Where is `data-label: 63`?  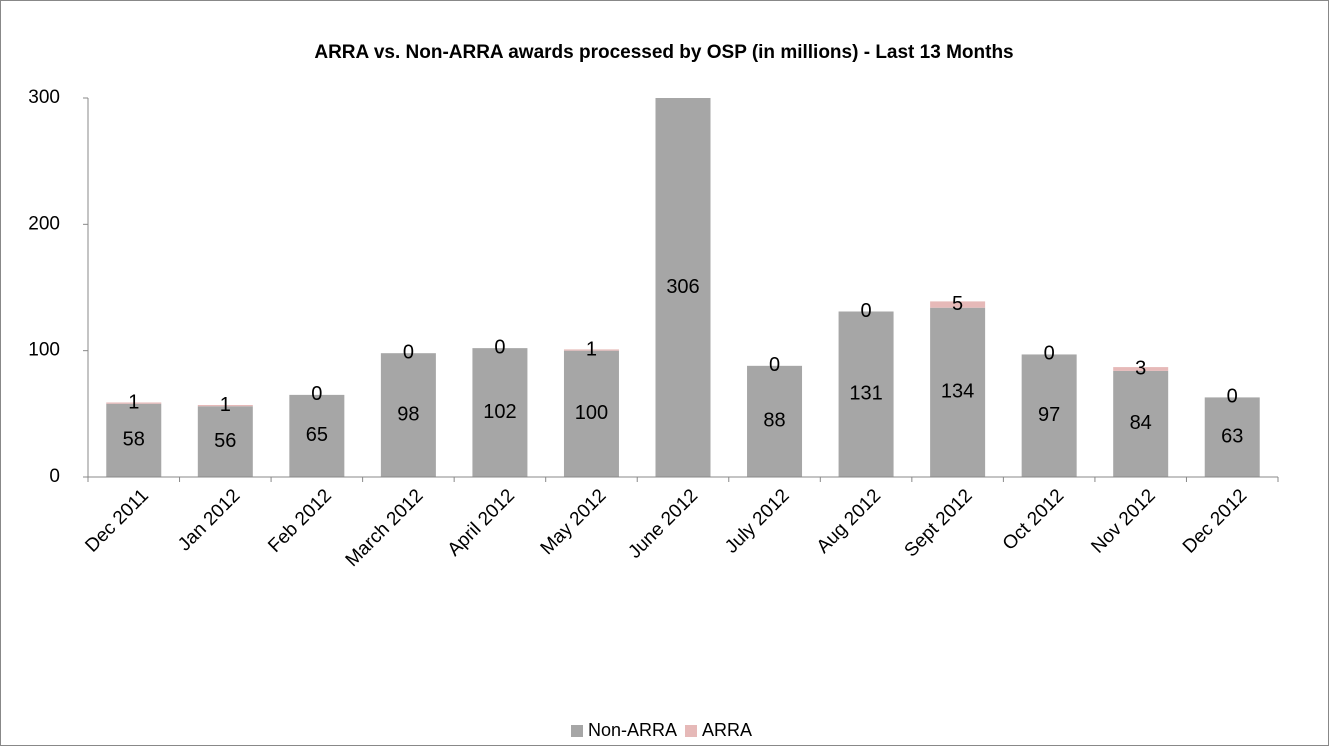 data-label: 63 is located at coordinates (1232, 436).